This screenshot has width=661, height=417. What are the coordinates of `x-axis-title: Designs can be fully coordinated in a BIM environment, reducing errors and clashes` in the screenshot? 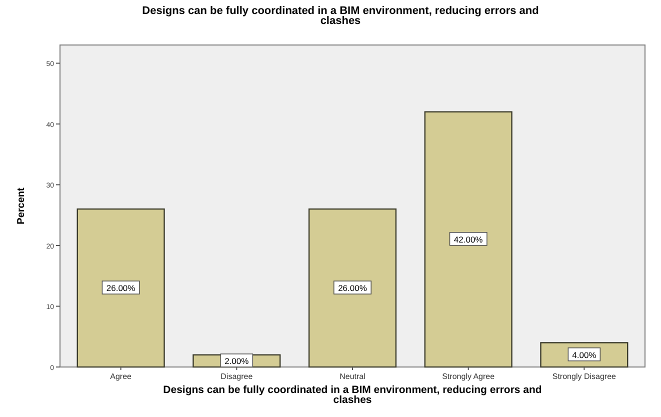 It's located at (352, 395).